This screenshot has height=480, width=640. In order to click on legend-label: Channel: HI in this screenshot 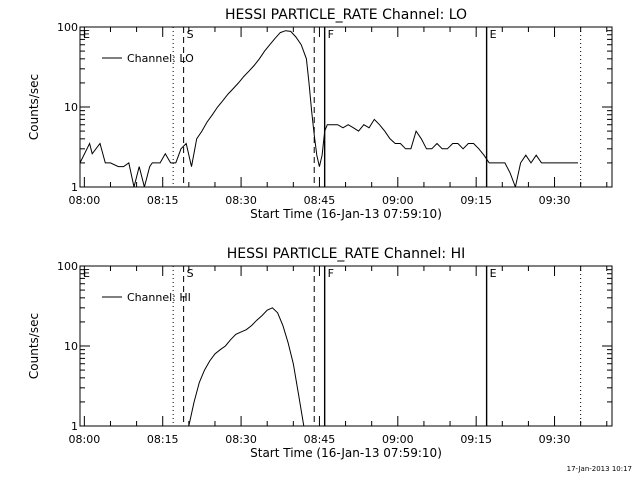, I will do `click(159, 297)`.